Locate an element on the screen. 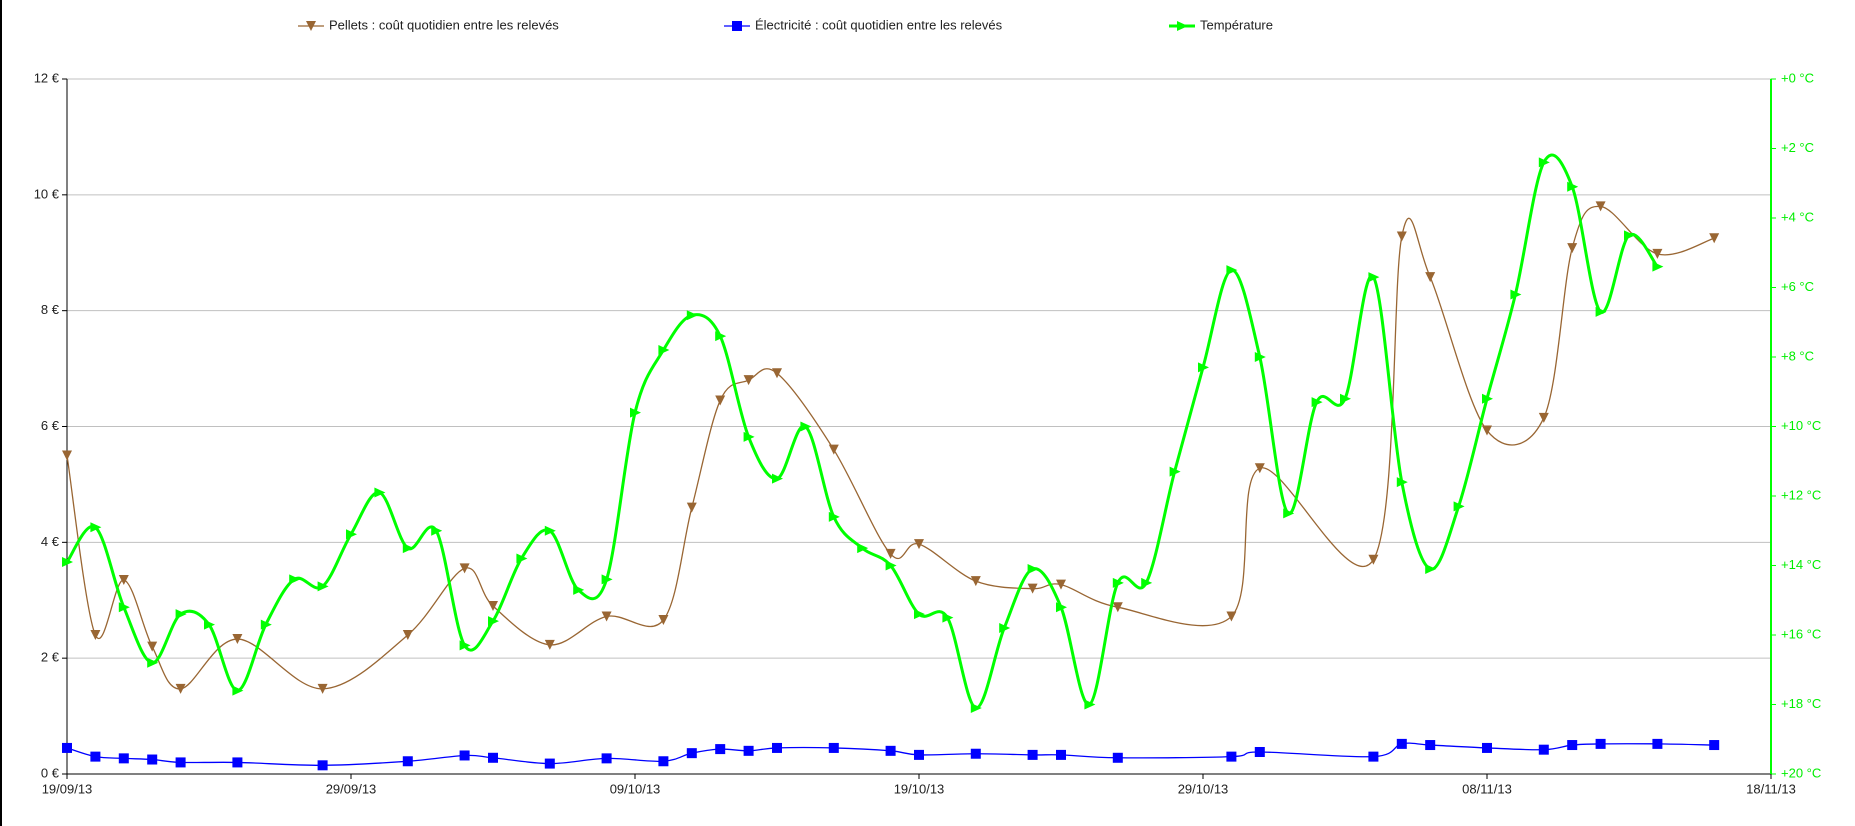 This screenshot has width=1855, height=826. y2-tick-label: +16 °C is located at coordinates (1801, 633).